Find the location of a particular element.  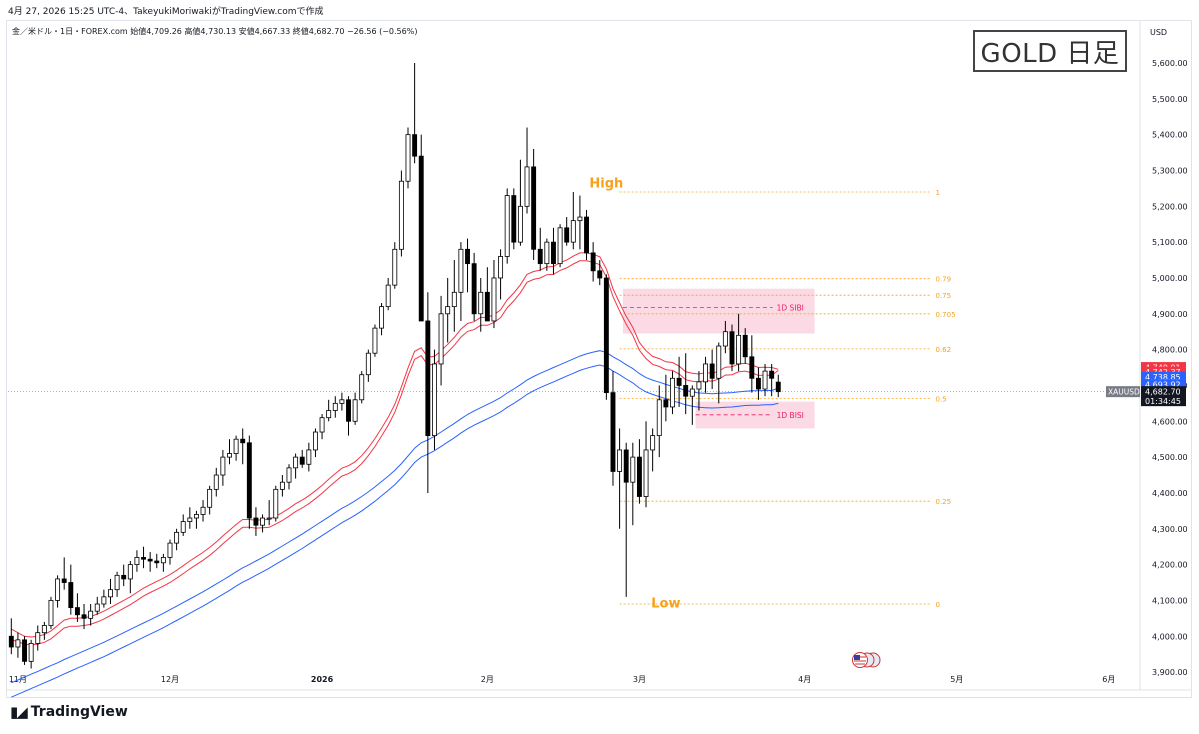

symbol-label: 金／米ドル・1日・FOREX.com is located at coordinates (70, 31).